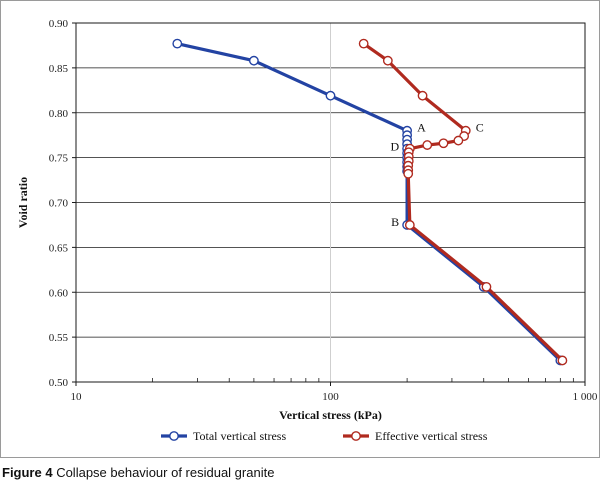  What do you see at coordinates (395, 222) in the screenshot?
I see `point-annotation-B: B` at bounding box center [395, 222].